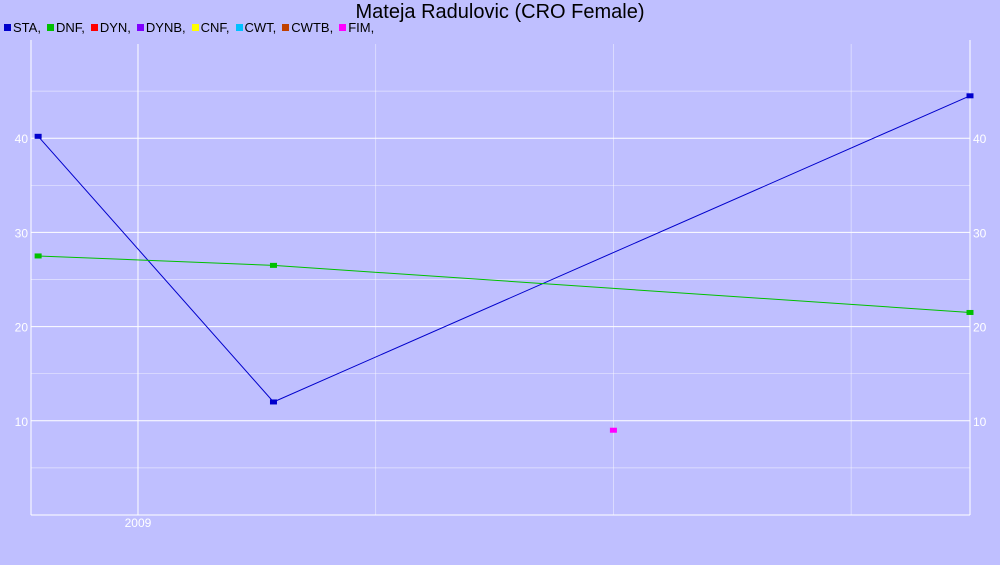  I want to click on legend-item-dyn: DYN,, so click(110, 27).